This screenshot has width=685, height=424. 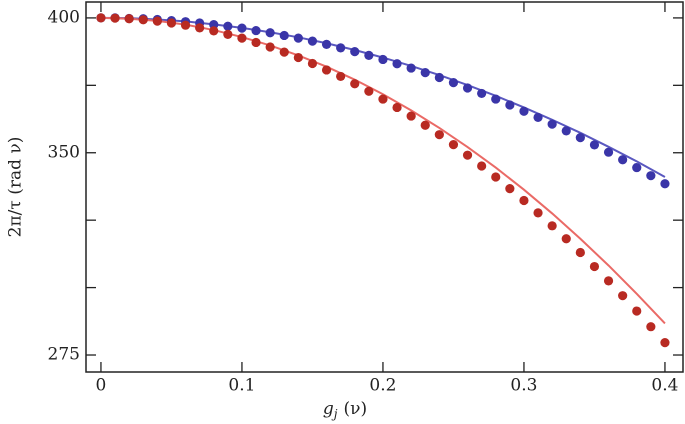 What do you see at coordinates (16, 187) in the screenshot?
I see `y-axis-label: 2π/τ (rad ν)` at bounding box center [16, 187].